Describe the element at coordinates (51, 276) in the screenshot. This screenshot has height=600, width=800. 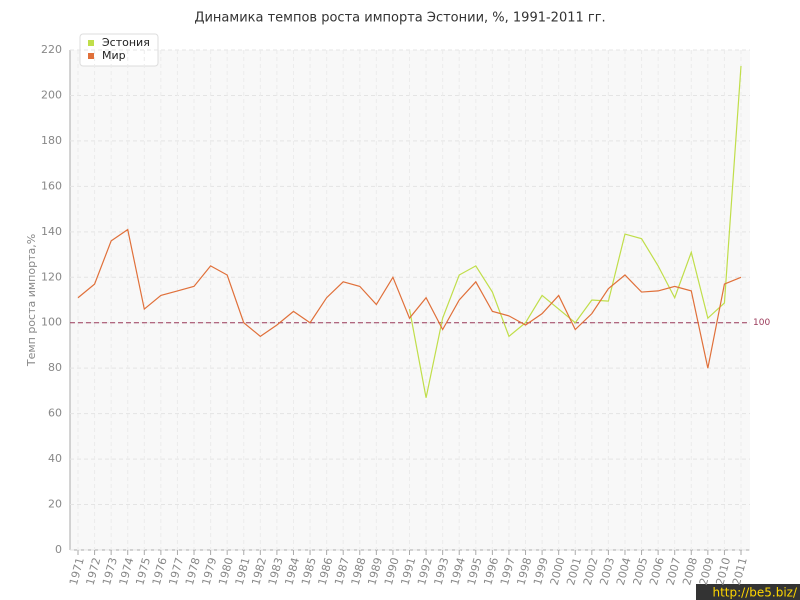
I see `y-tick-label: 120` at that location.